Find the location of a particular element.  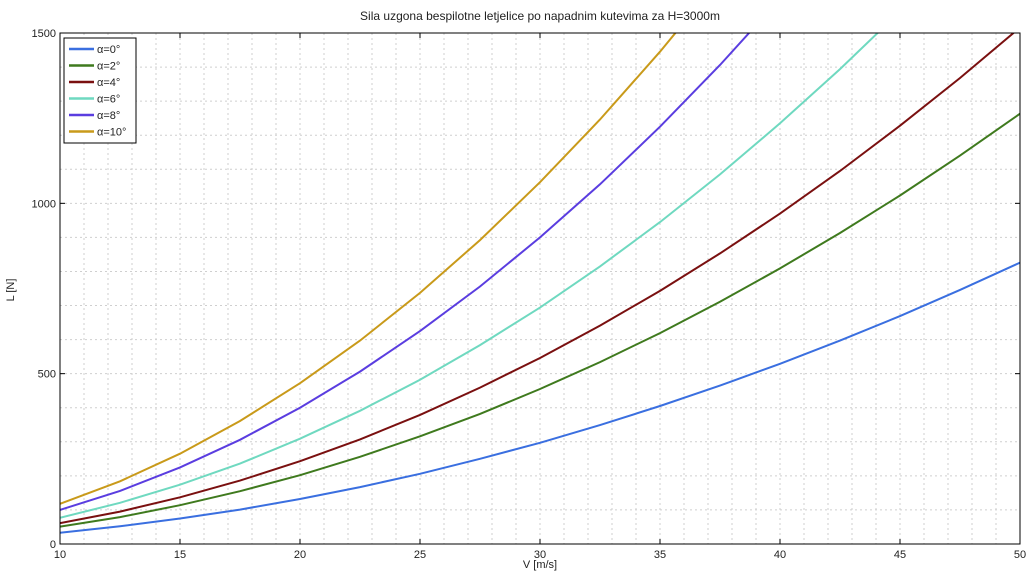

x-tick-label: 10 is located at coordinates (60, 555).